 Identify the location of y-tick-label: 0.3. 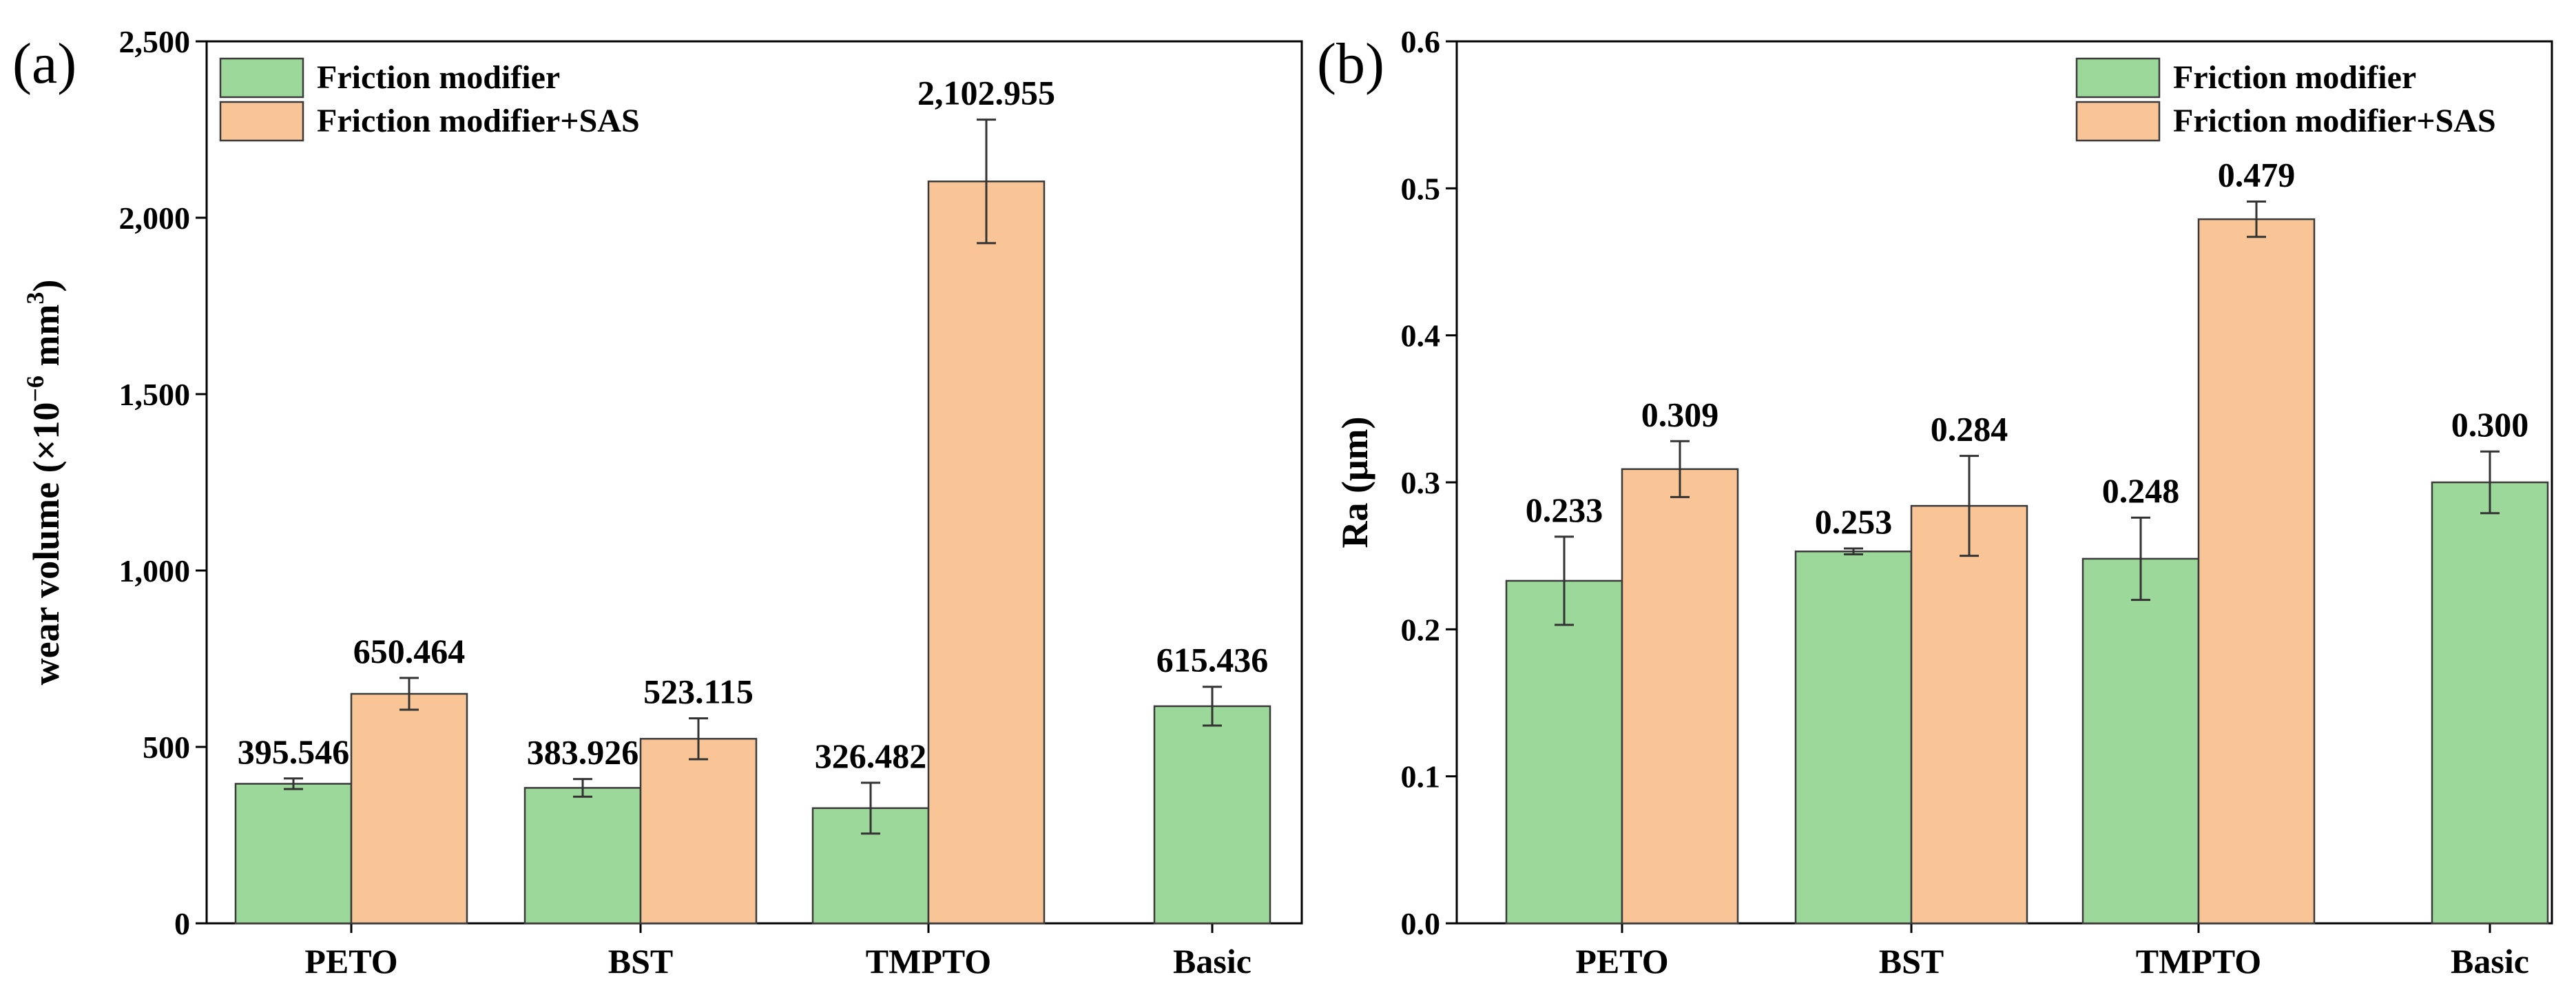
(1421, 482).